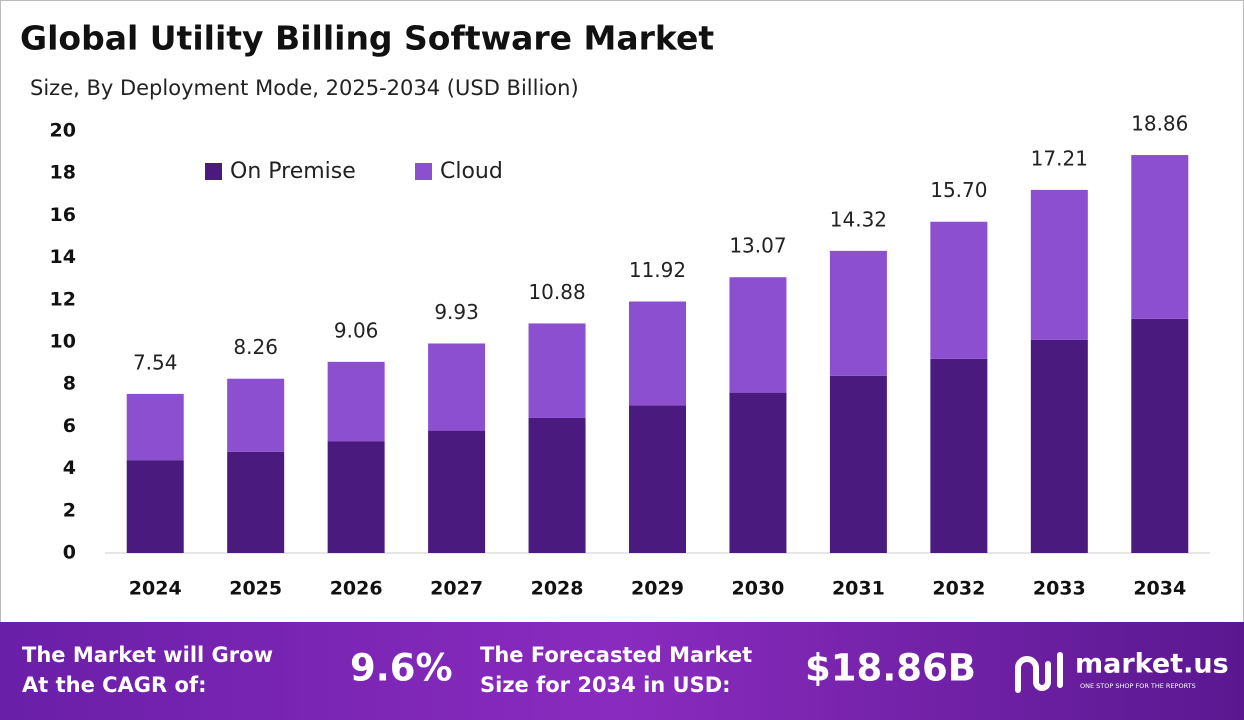 The image size is (1244, 720). I want to click on x-tick-label: 2024, so click(155, 589).